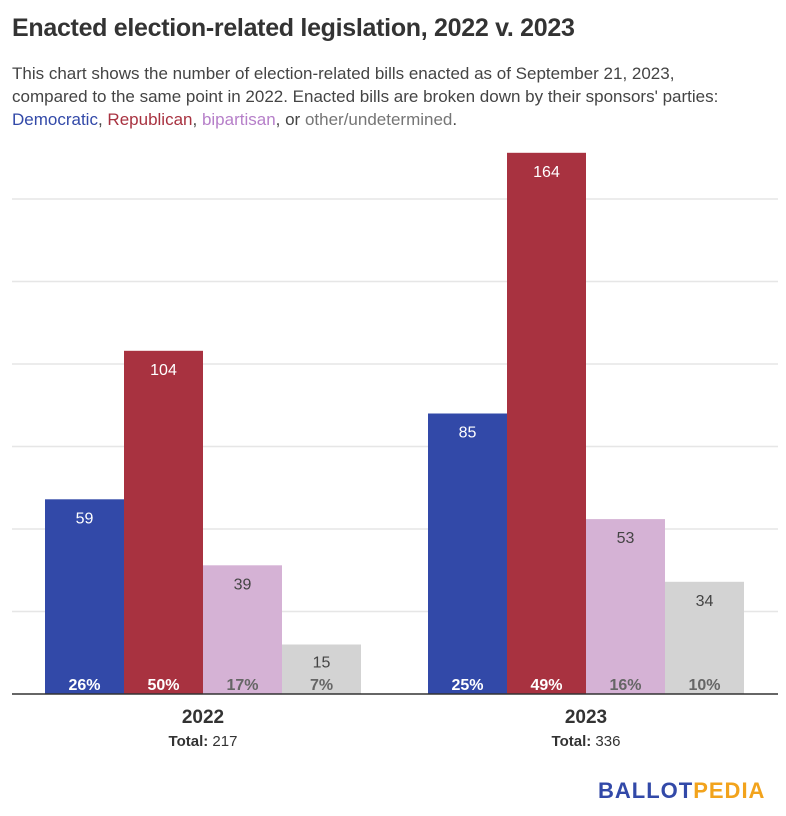 This screenshot has height=816, width=786. Describe the element at coordinates (467, 553) in the screenshot. I see `bar-democratic-2023` at that location.